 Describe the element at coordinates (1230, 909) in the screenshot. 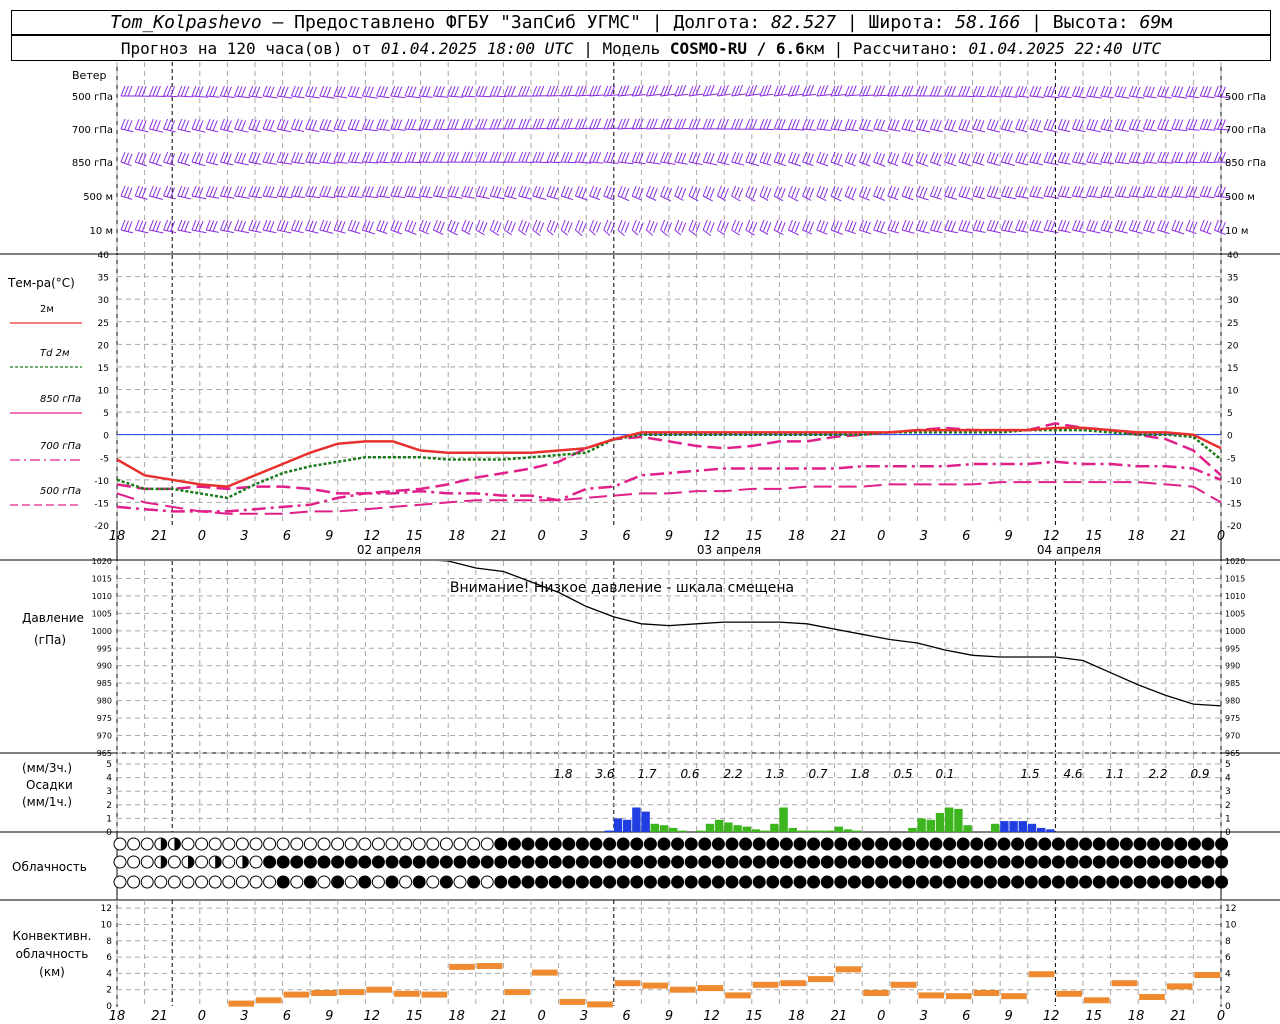

I see `convective-tick-label-right: 12` at that location.